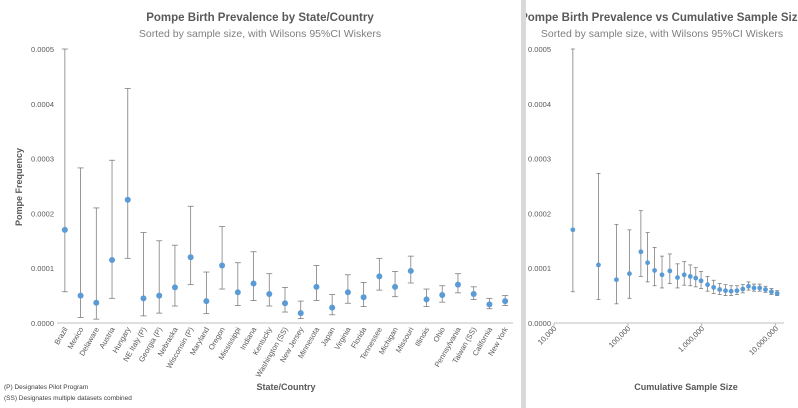 This screenshot has height=408, width=798. I want to click on x-tick-label: Virginia, so click(342, 338).